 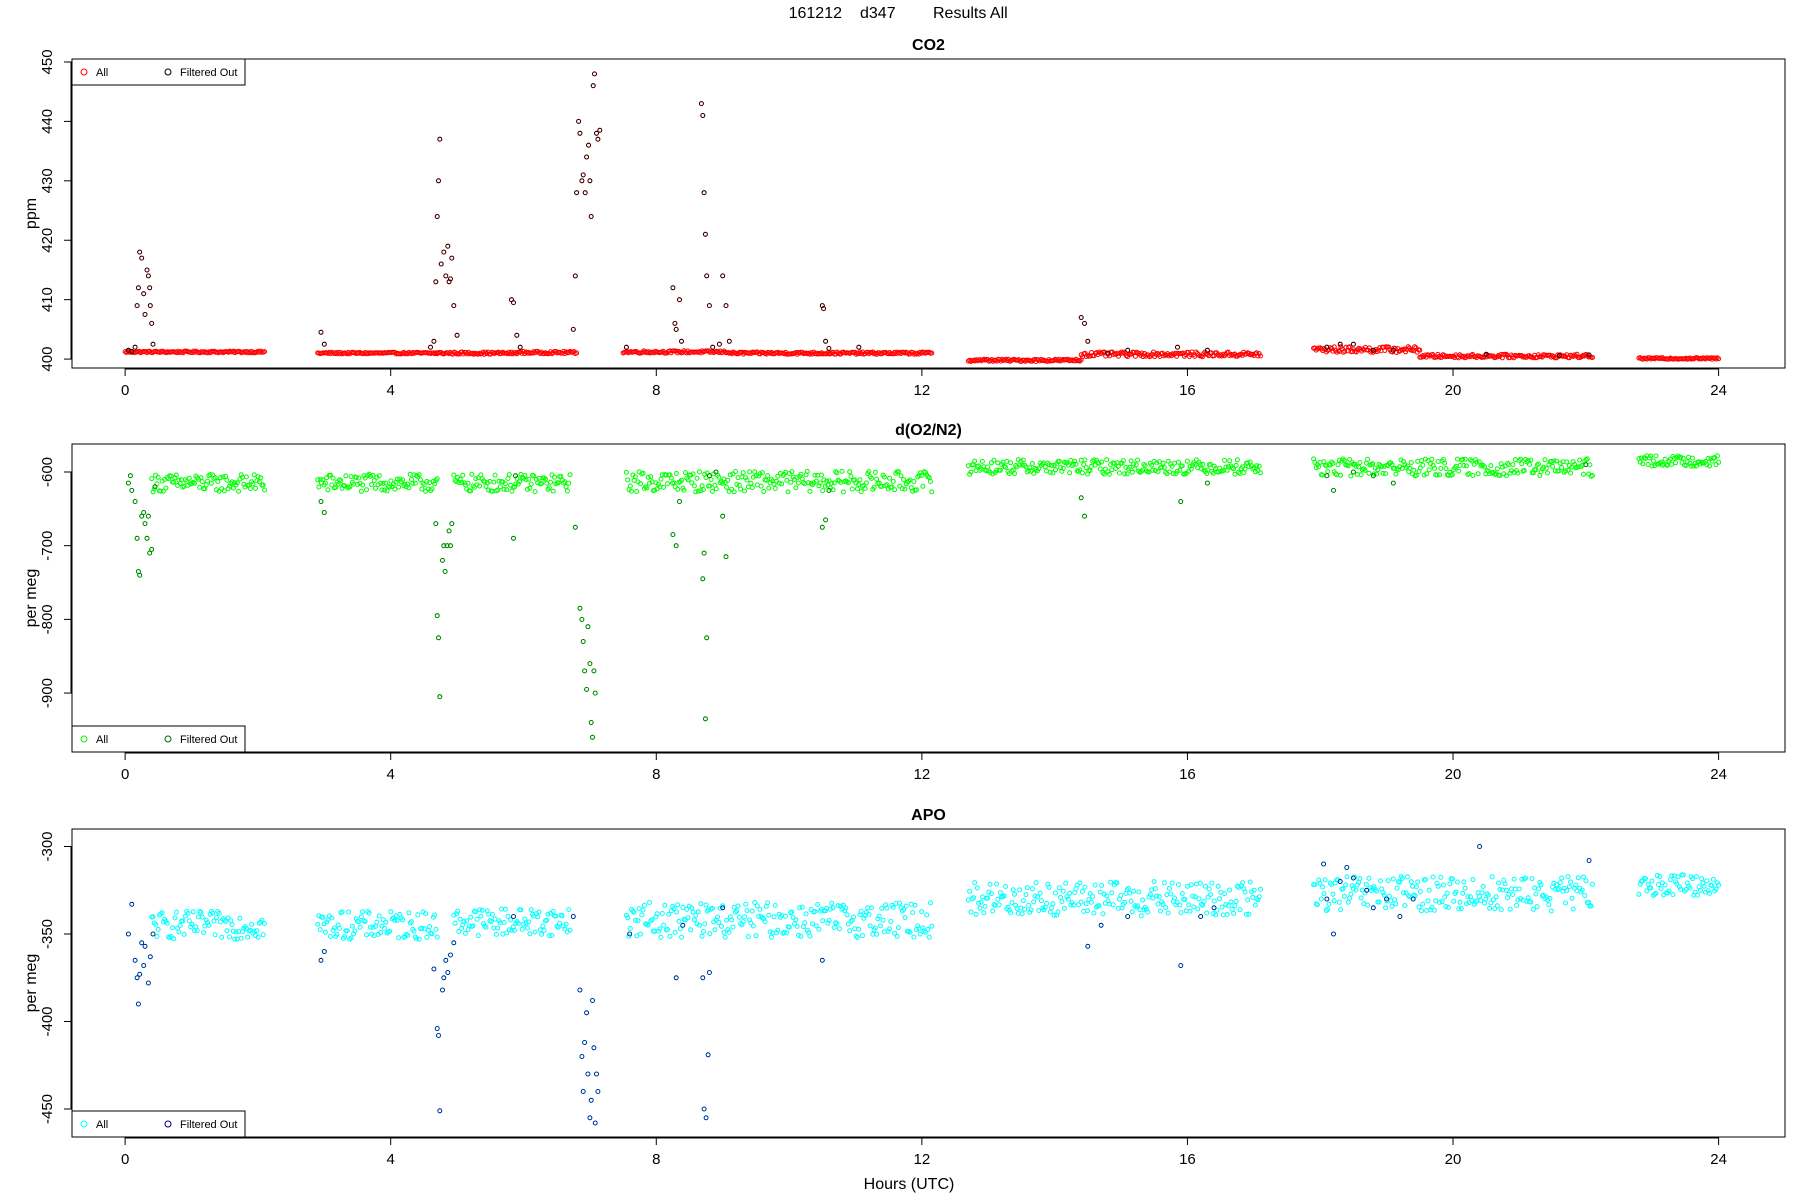 I want to click on legend-label: Filtered Out, so click(x=208, y=740).